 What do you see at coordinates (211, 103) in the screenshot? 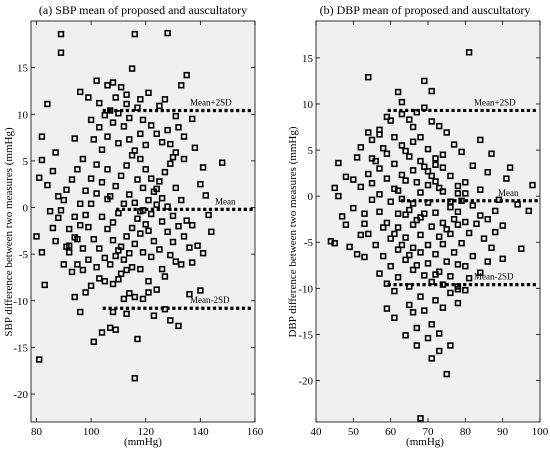
I see `reference-line-label: Mean+2SD` at bounding box center [211, 103].